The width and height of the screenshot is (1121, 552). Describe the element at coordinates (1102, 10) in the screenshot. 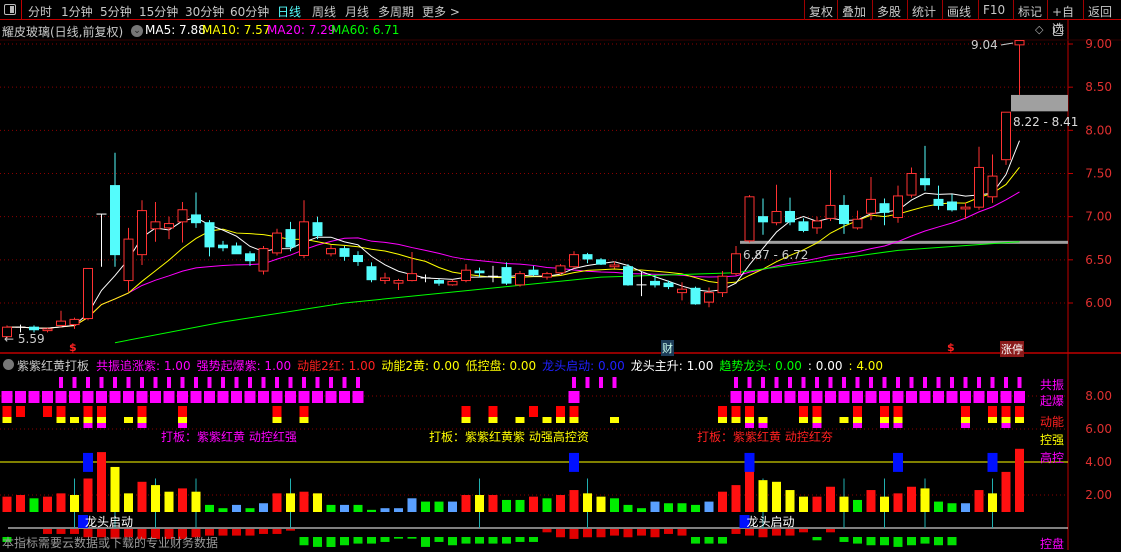

I see `action-button-8: 返回` at that location.